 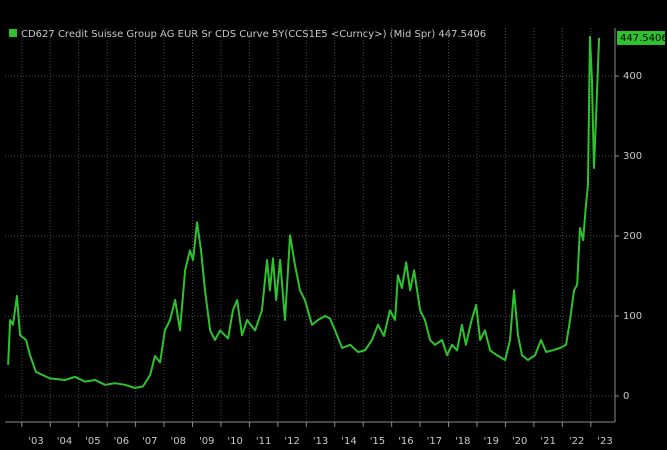 What do you see at coordinates (576, 441) in the screenshot?
I see `x-tick-label: '22` at bounding box center [576, 441].